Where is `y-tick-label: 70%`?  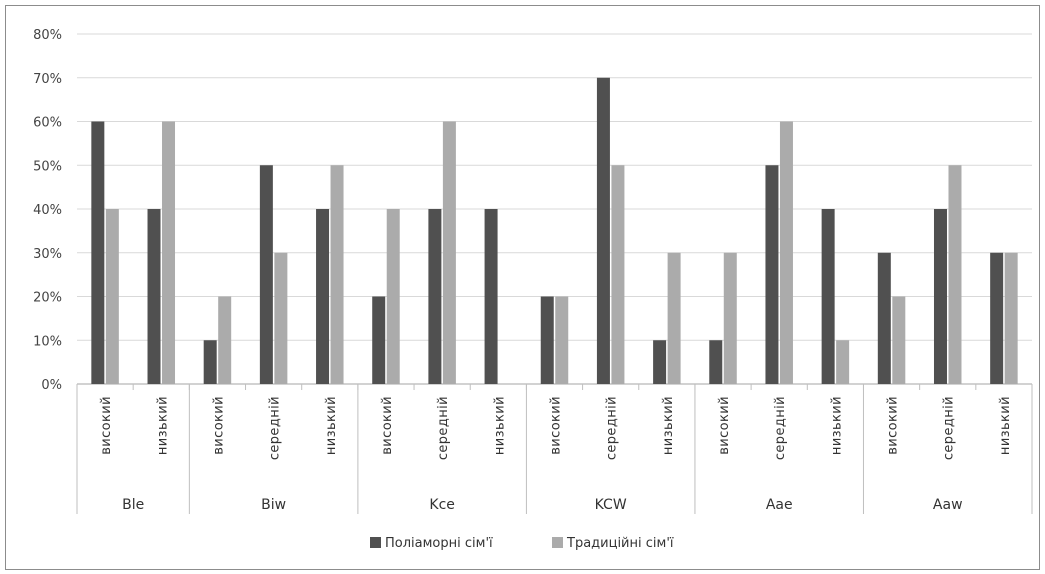 y-tick-label: 70% is located at coordinates (47, 79).